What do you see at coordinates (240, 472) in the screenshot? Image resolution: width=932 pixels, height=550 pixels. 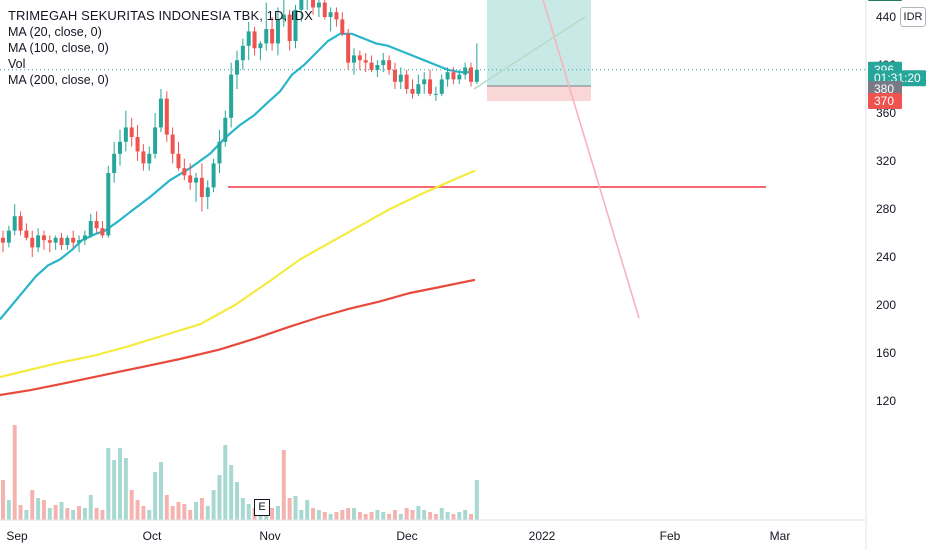 I see `volume-bars` at bounding box center [240, 472].